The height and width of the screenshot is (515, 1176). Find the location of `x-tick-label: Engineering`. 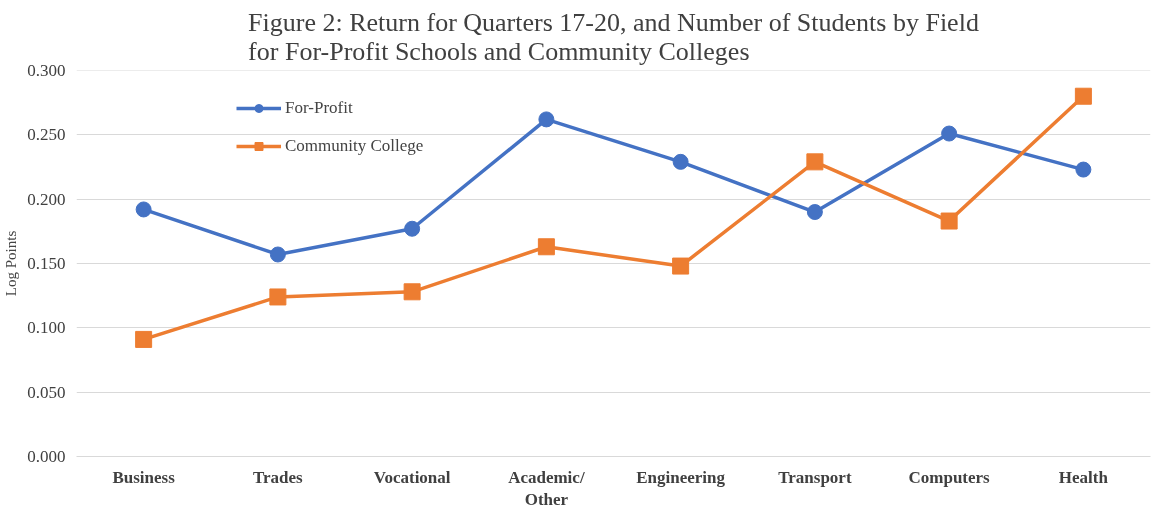

x-tick-label: Engineering is located at coordinates (681, 477).